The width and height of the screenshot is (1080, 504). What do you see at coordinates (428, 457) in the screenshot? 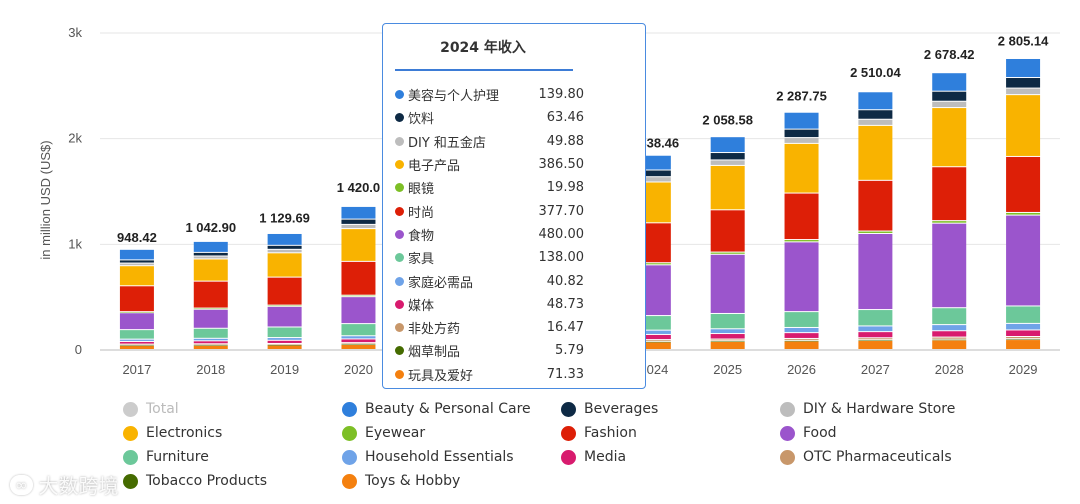
I see `legend-item: Household Essentials` at bounding box center [428, 457].